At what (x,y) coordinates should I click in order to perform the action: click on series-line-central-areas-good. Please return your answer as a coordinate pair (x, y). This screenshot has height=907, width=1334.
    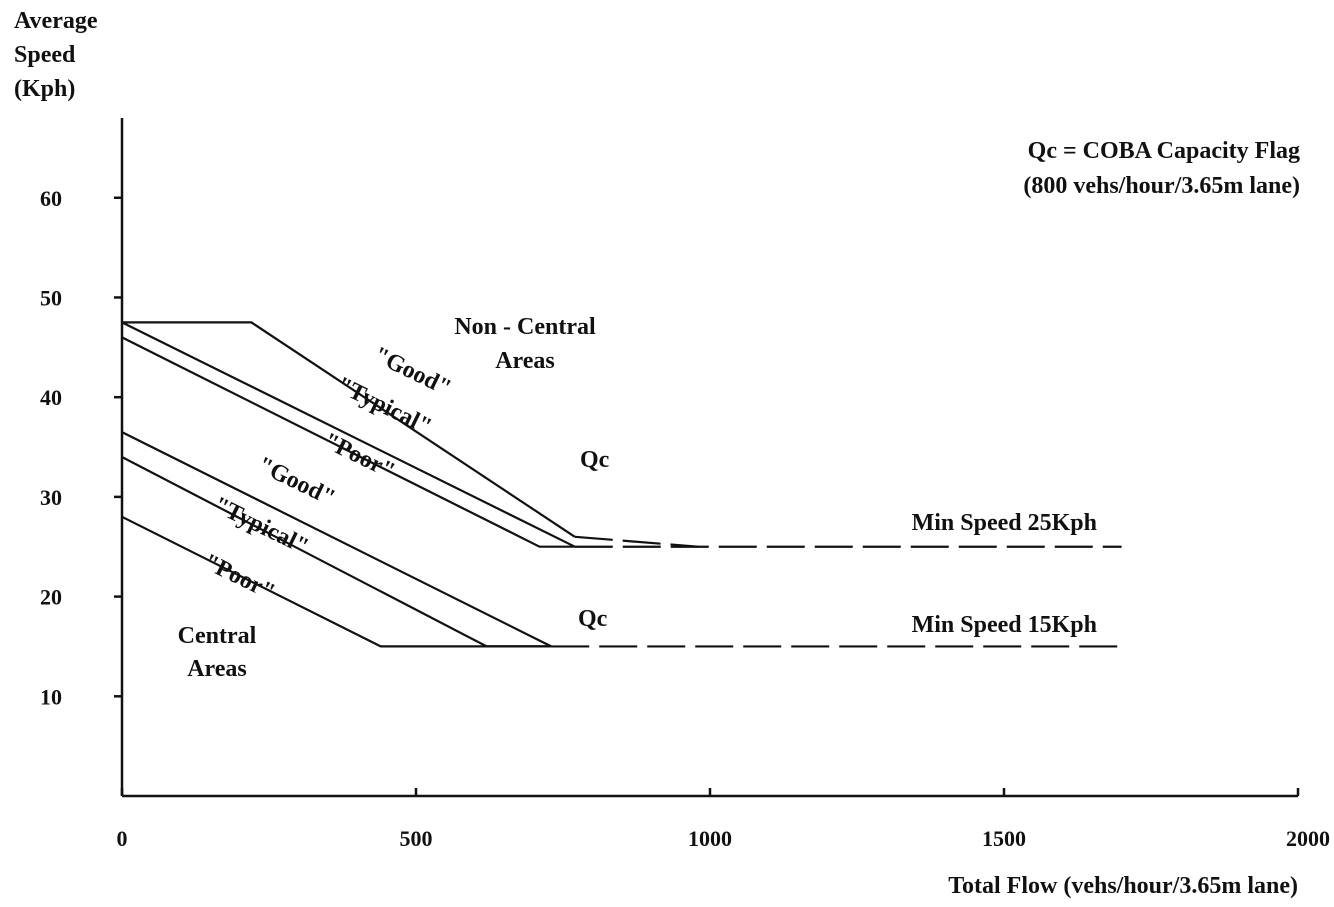
    Looking at the image, I should click on (336, 539).